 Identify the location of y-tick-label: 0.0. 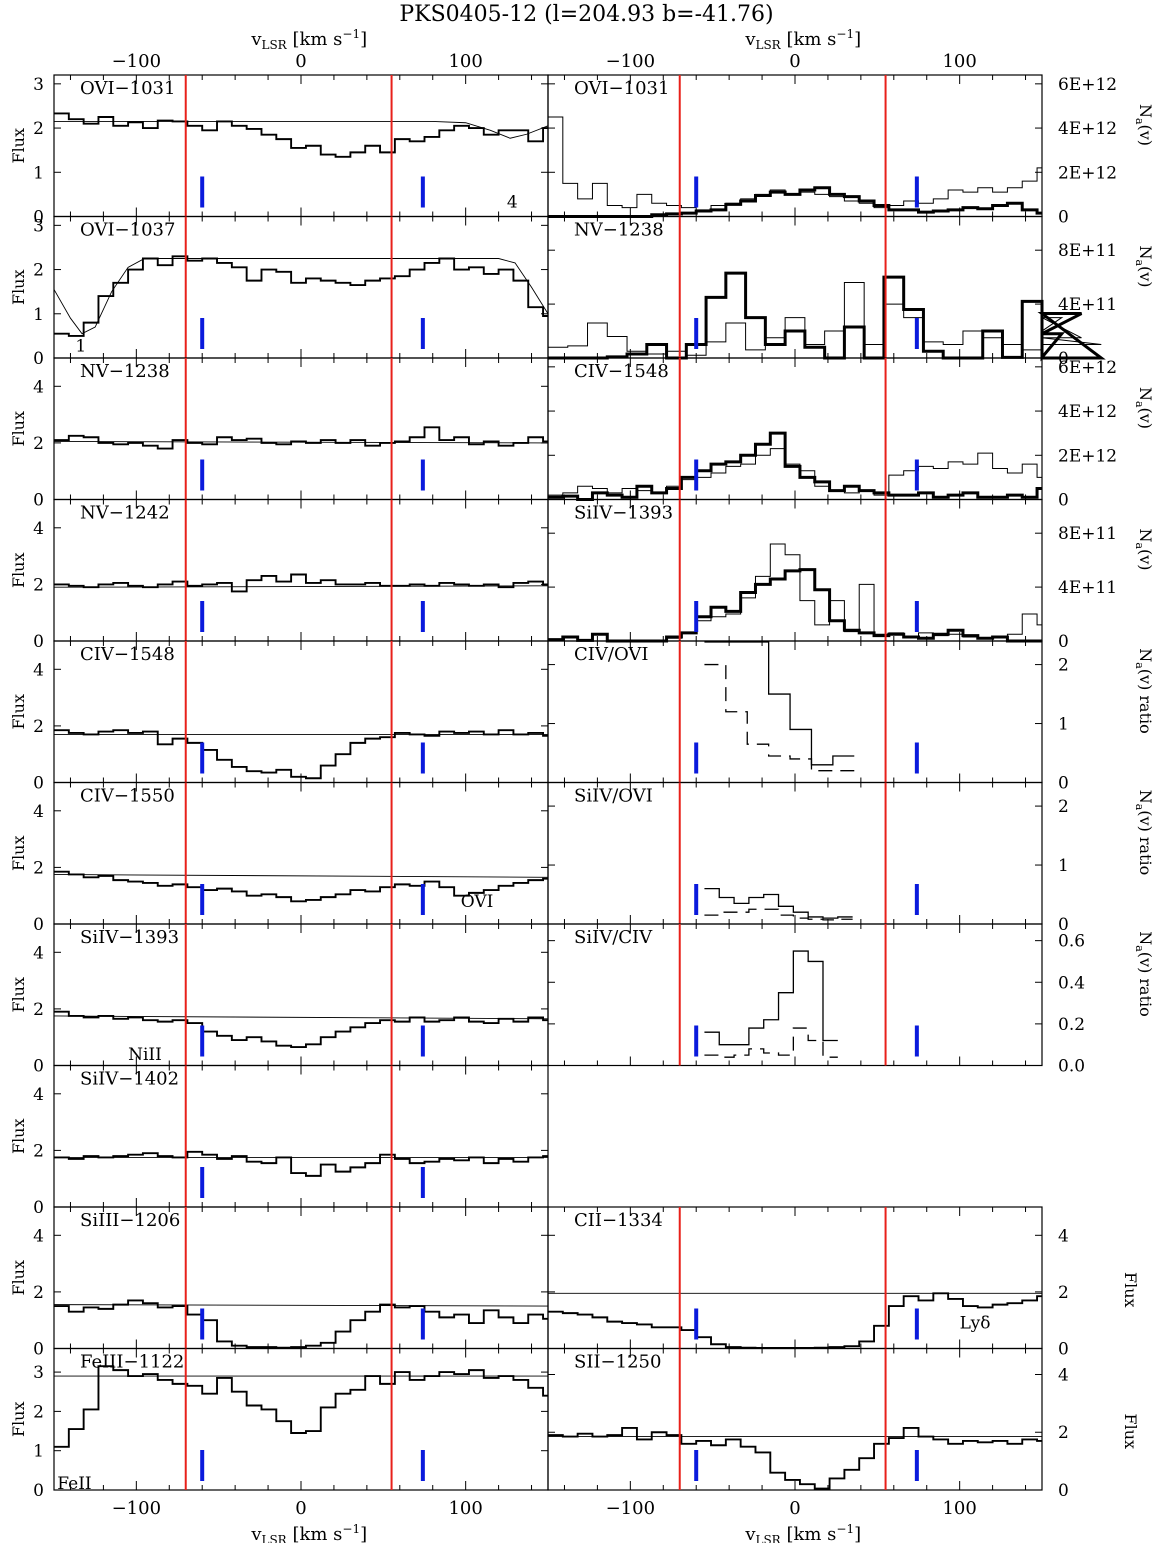
(1071, 1067).